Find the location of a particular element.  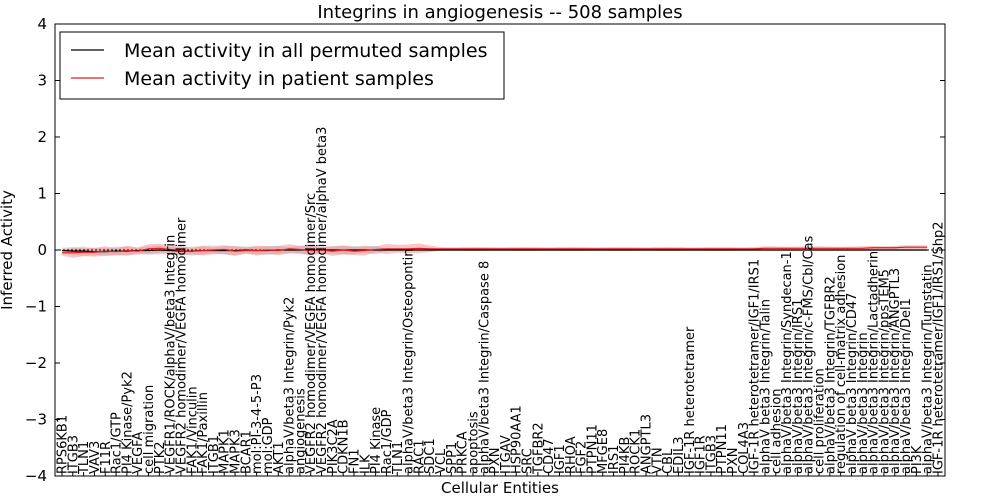

x-category-label: PRKCA is located at coordinates (463, 452).